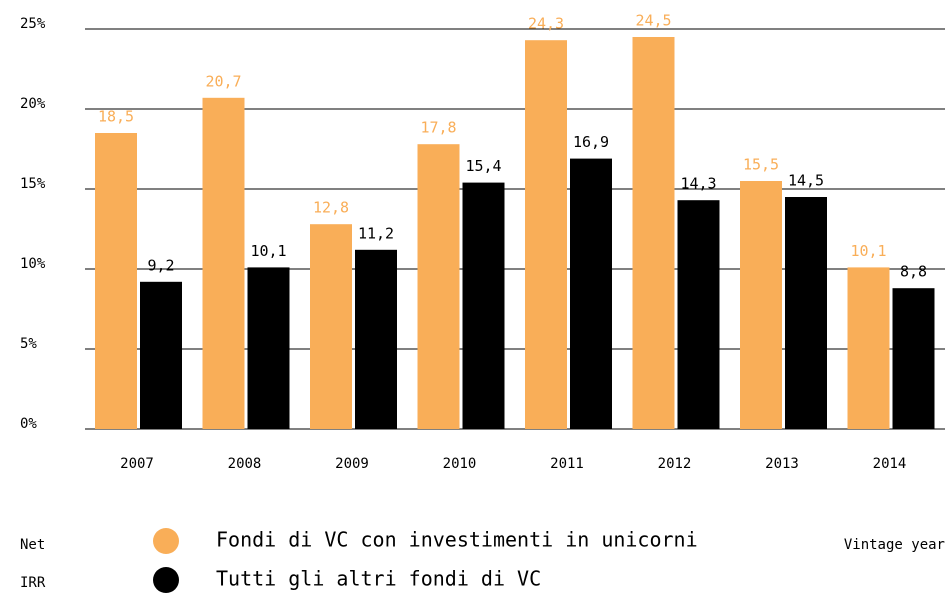  I want to click on value-label: 14,5, so click(806, 181).